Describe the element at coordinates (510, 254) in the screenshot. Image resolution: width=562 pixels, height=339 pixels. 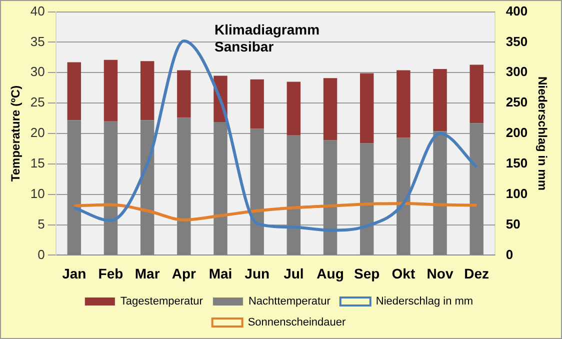
I see `y2-tick-label: 0` at that location.